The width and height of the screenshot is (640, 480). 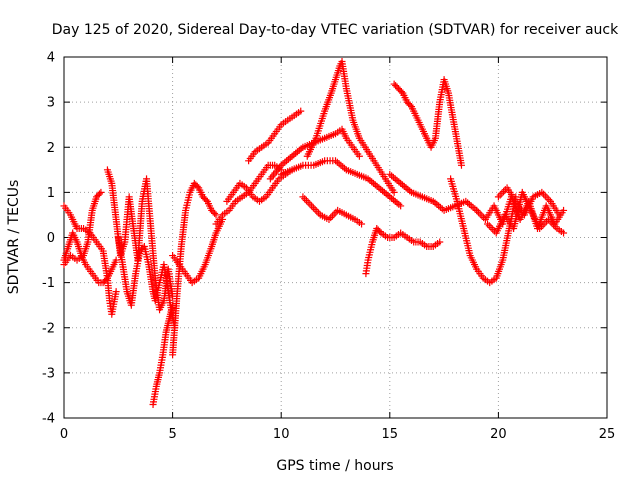 What do you see at coordinates (334, 466) in the screenshot?
I see `x-axis-label: GPS time / hours` at bounding box center [334, 466].